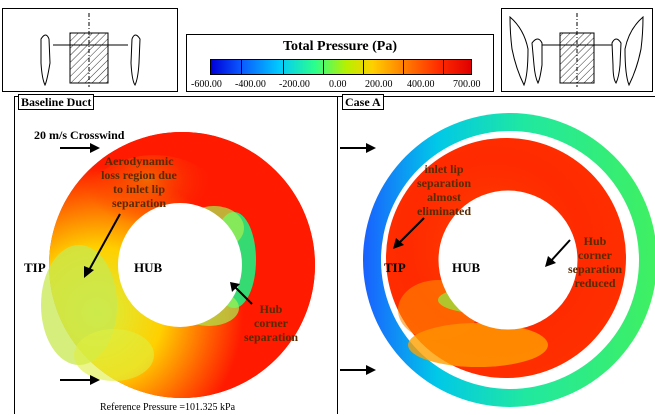  I want to click on colorbar-tick: 0.00, so click(338, 84).